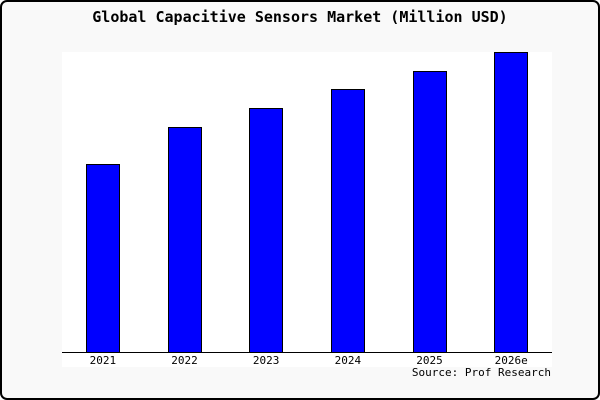 This screenshot has width=600, height=400. What do you see at coordinates (429, 211) in the screenshot?
I see `bar-2025` at bounding box center [429, 211].